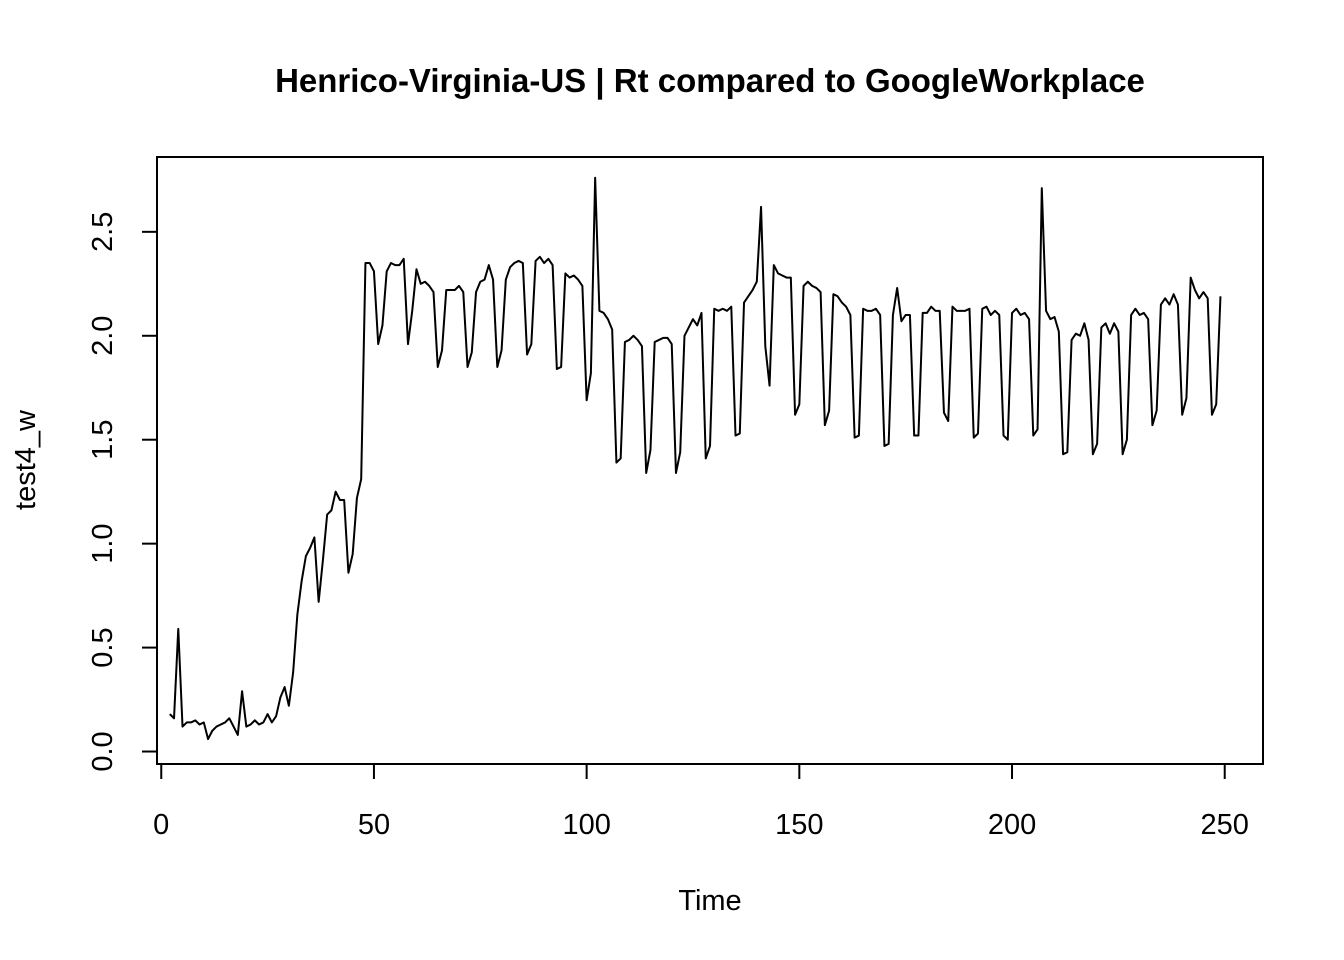 The width and height of the screenshot is (1344, 960). I want to click on y-axis: 0.0 0.5 1.0 1.5 2.0 2.5, so click(122, 492).